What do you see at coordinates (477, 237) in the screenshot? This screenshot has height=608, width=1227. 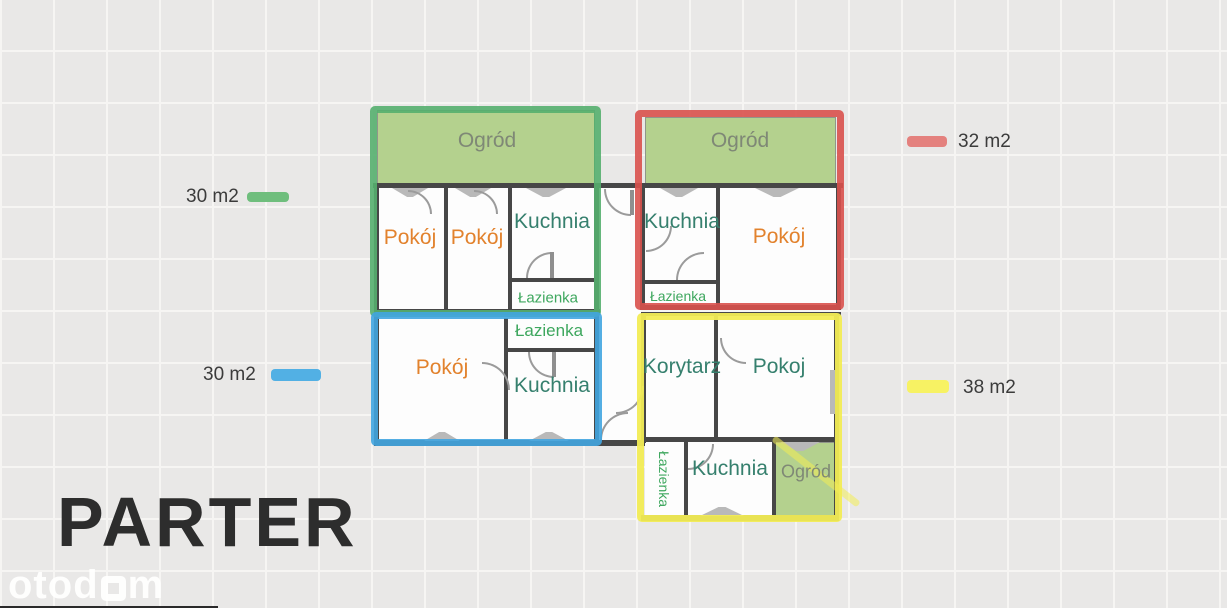 I see `room-label-room2-green: Pokój` at bounding box center [477, 237].